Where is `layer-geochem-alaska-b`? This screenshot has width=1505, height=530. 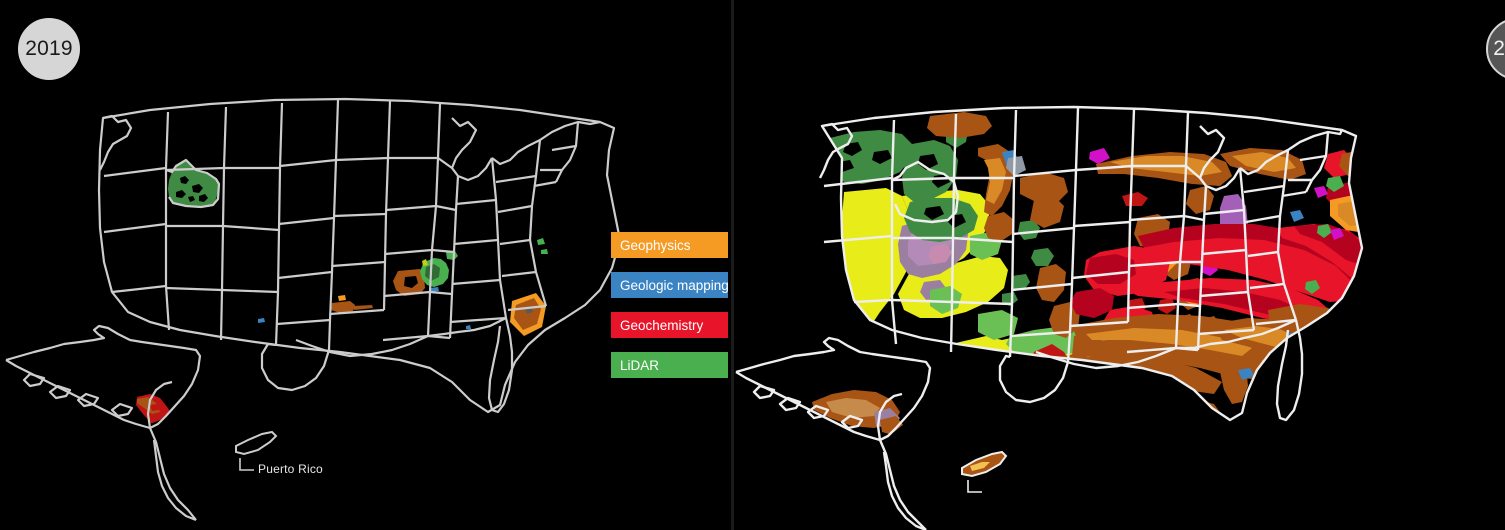 layer-geochem-alaska-b is located at coordinates (154, 407).